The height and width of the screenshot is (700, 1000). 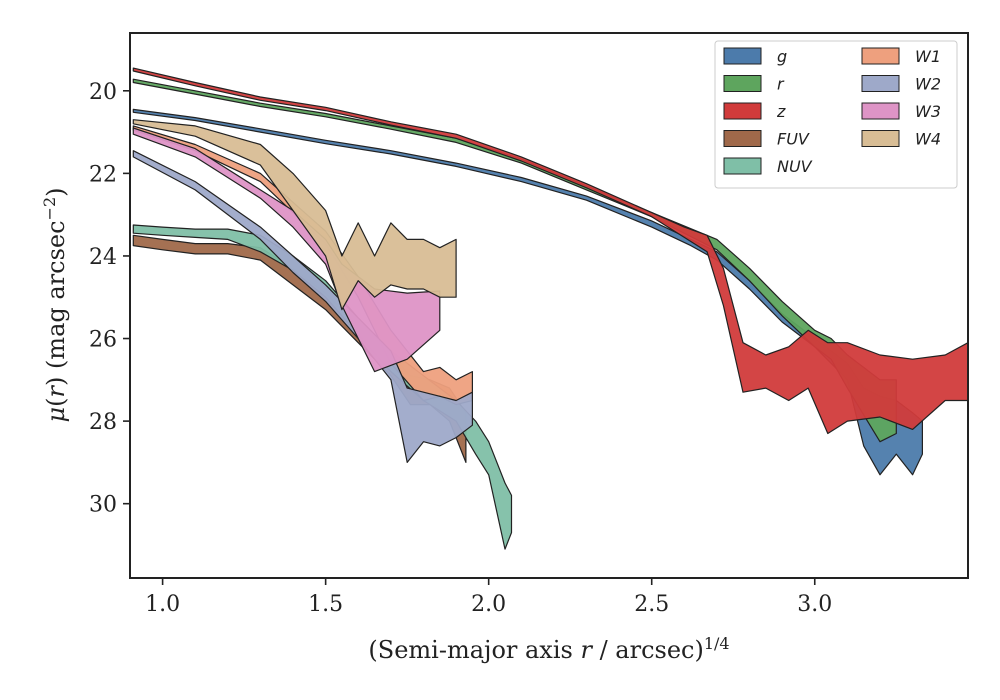 What do you see at coordinates (103, 422) in the screenshot?
I see `y-tick-label: 28` at bounding box center [103, 422].